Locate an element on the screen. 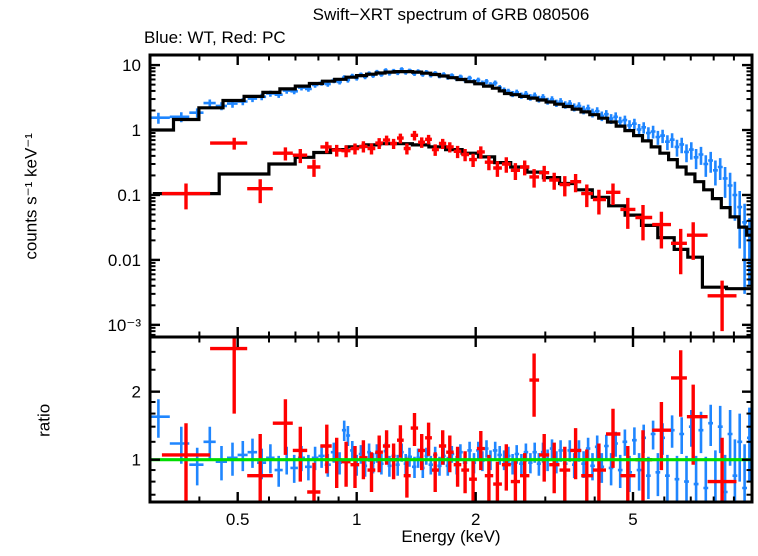 The width and height of the screenshot is (758, 556). y-axis-label-counts: counts s⁻¹ keV⁻¹ is located at coordinates (31, 196).